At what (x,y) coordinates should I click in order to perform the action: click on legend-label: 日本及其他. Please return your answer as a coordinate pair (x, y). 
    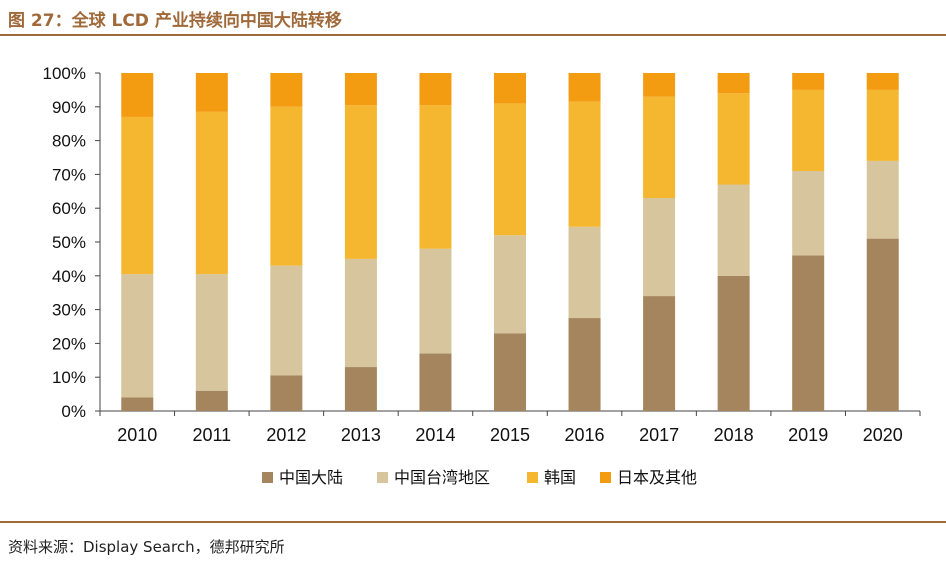
    Looking at the image, I should click on (657, 477).